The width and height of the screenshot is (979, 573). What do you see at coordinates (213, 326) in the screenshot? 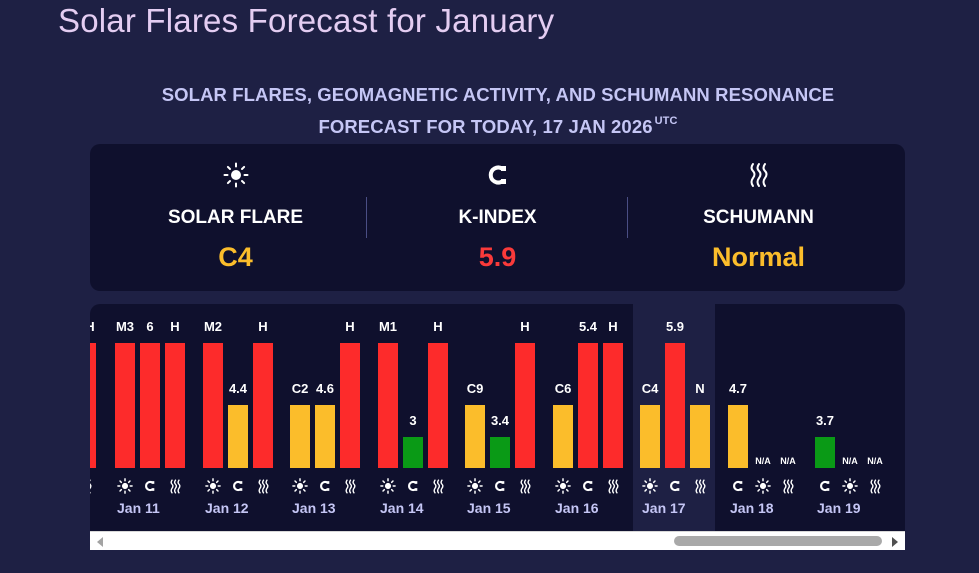
I see `bar-data-label: M2` at bounding box center [213, 326].